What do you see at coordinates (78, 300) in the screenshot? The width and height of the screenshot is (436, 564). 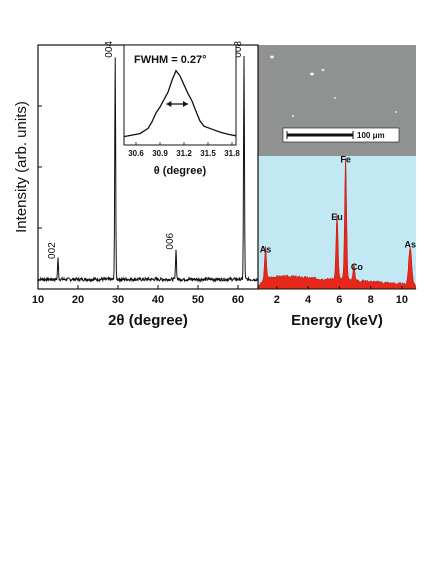 I see `xrd-x-tick-label: 20` at bounding box center [78, 300].